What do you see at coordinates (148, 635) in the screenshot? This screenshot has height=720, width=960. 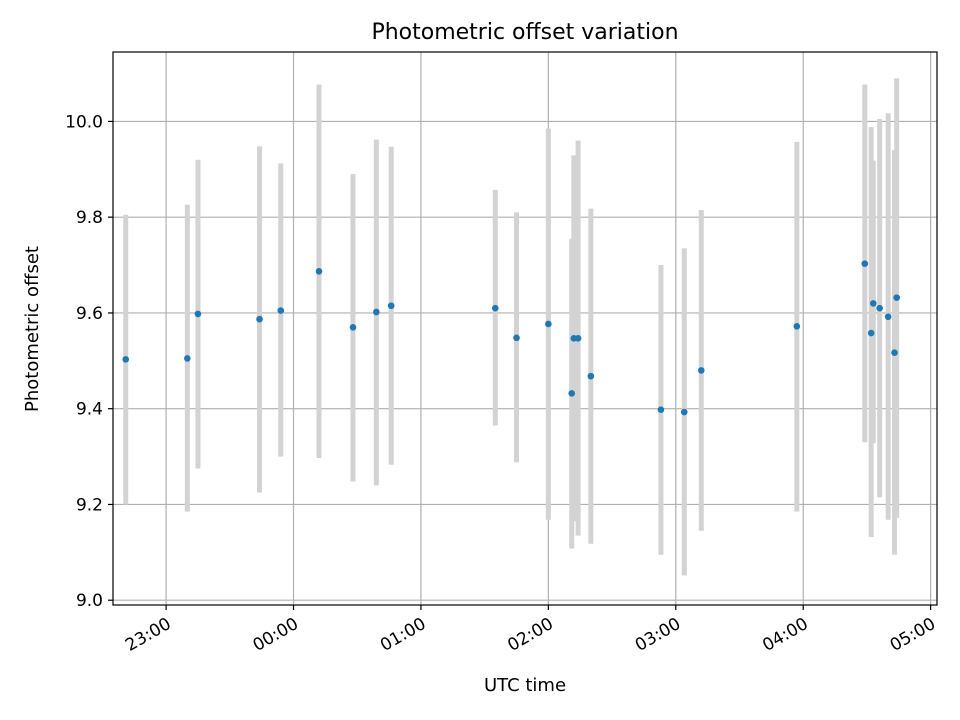 I see `x-tick-label: 23:00` at bounding box center [148, 635].